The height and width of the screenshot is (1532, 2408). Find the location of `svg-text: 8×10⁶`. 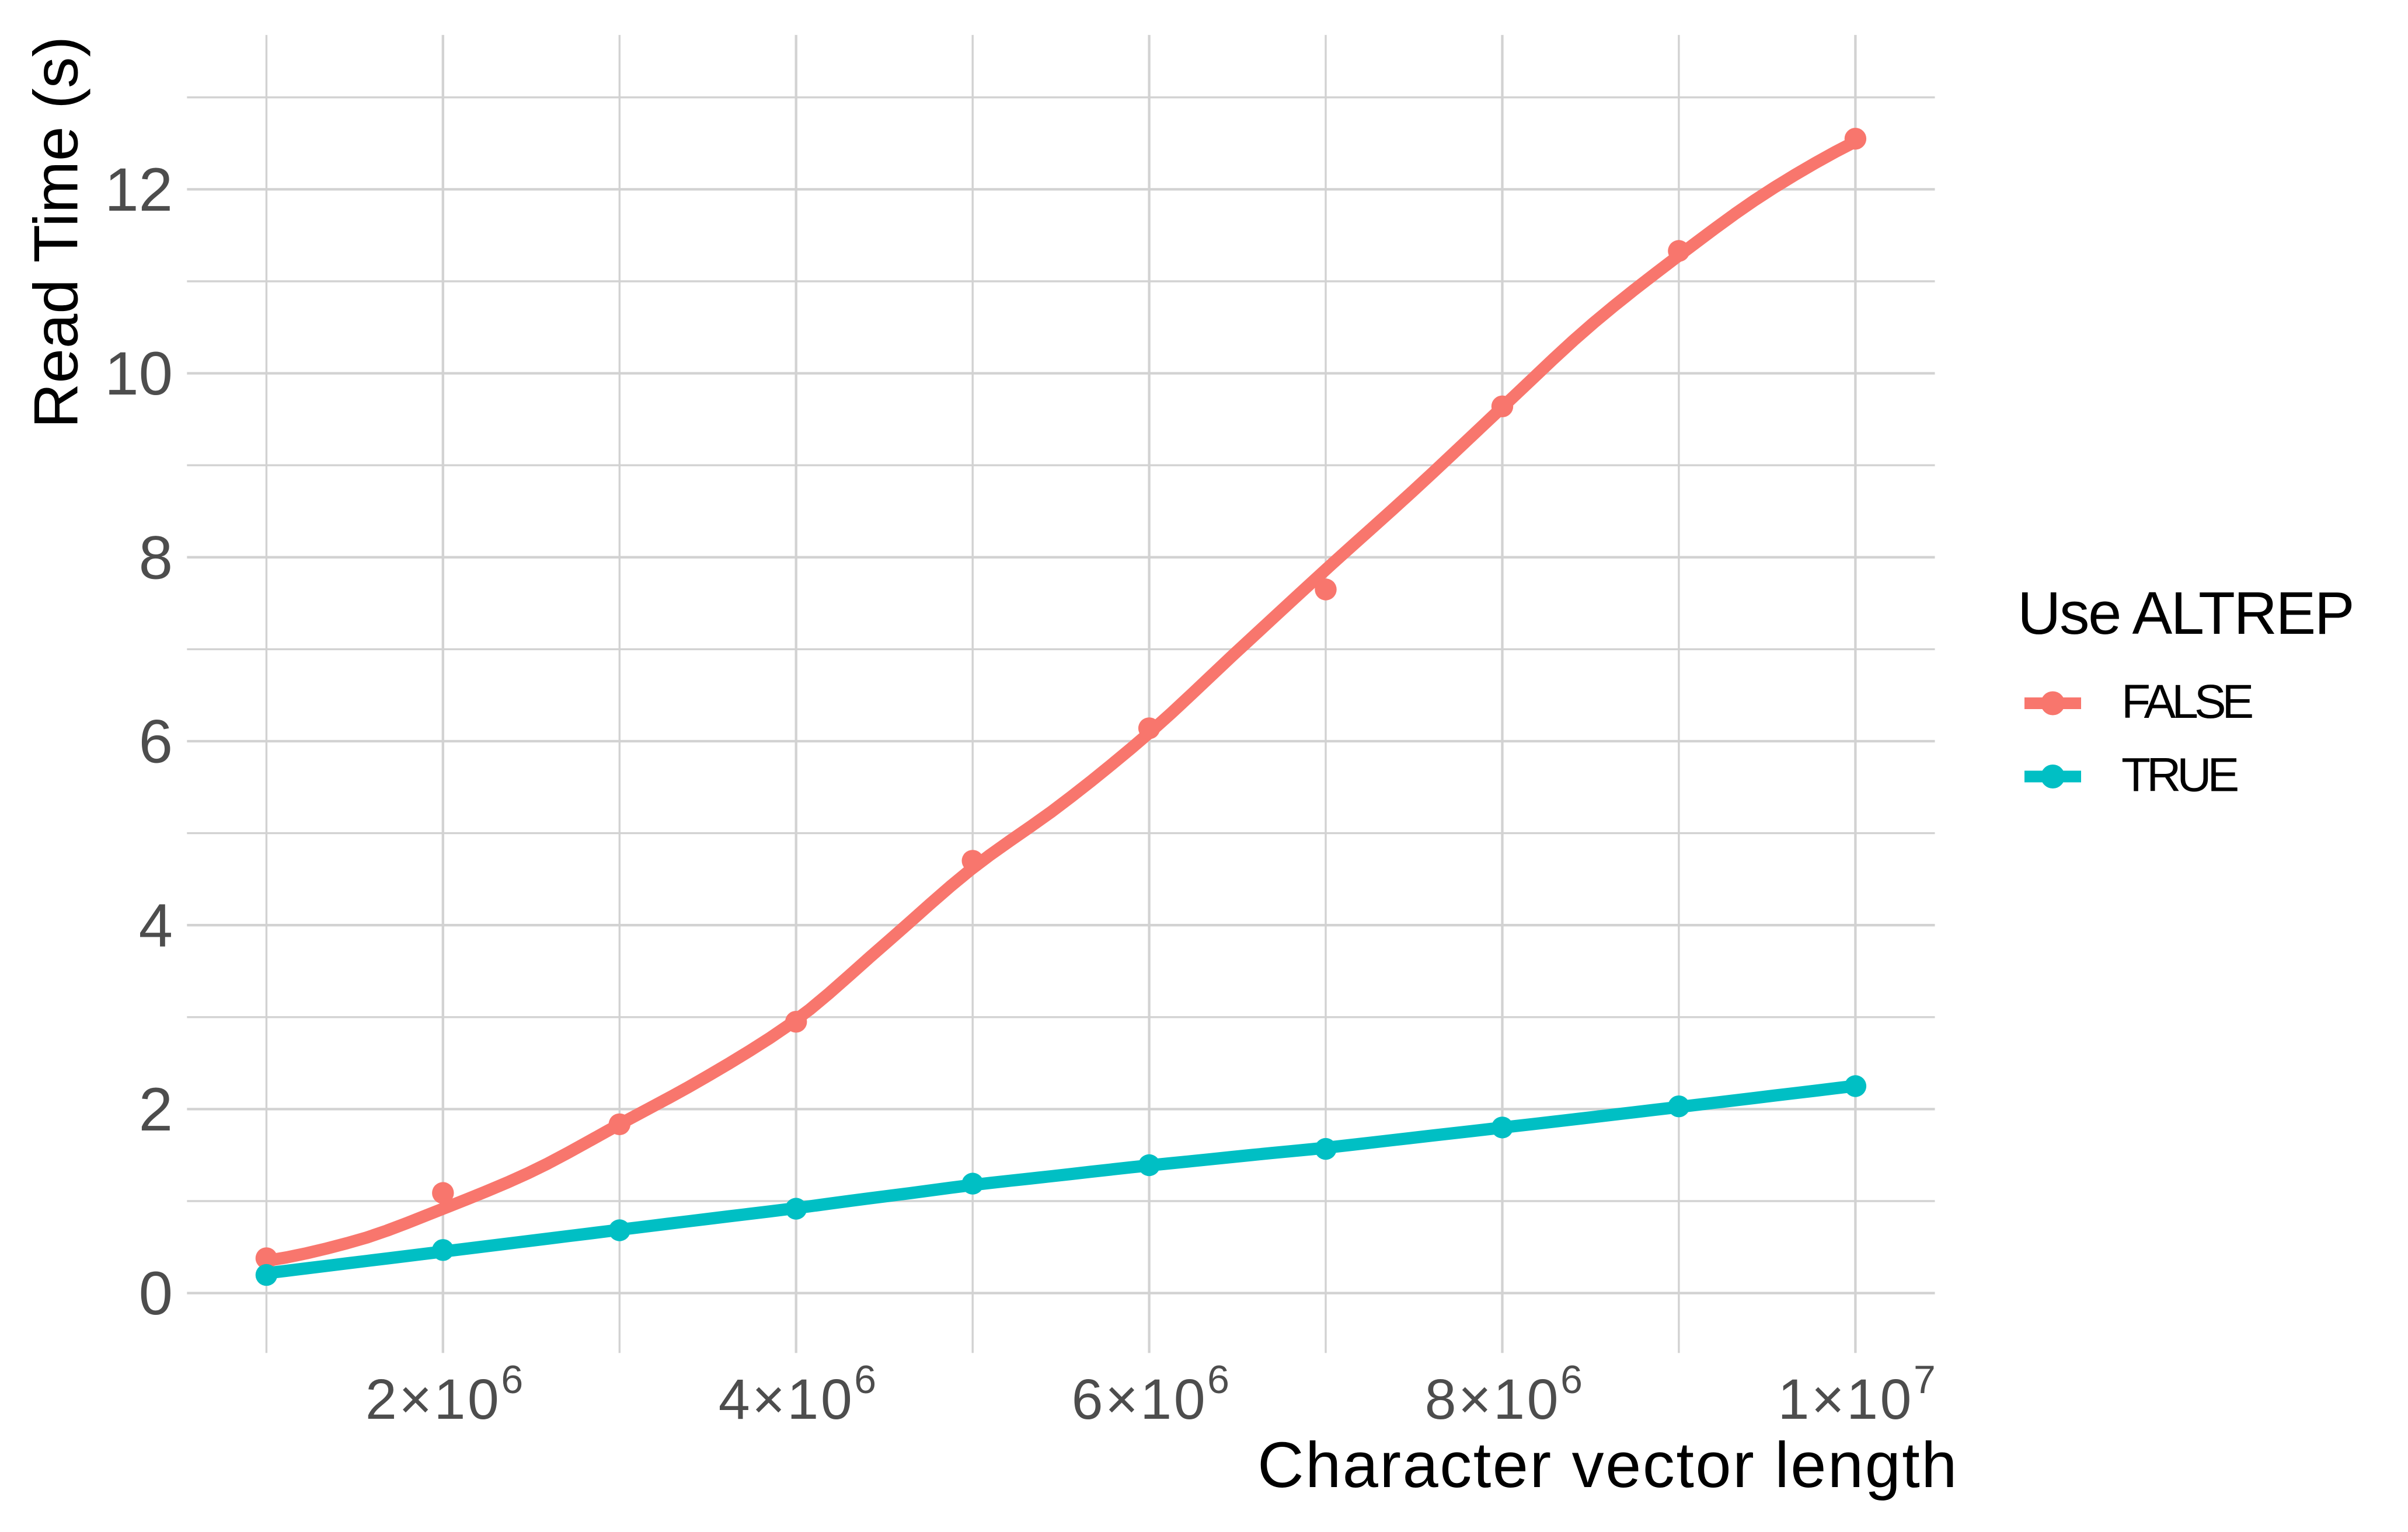

svg-text: 8×10⁶ is located at coordinates (1505, 1394).